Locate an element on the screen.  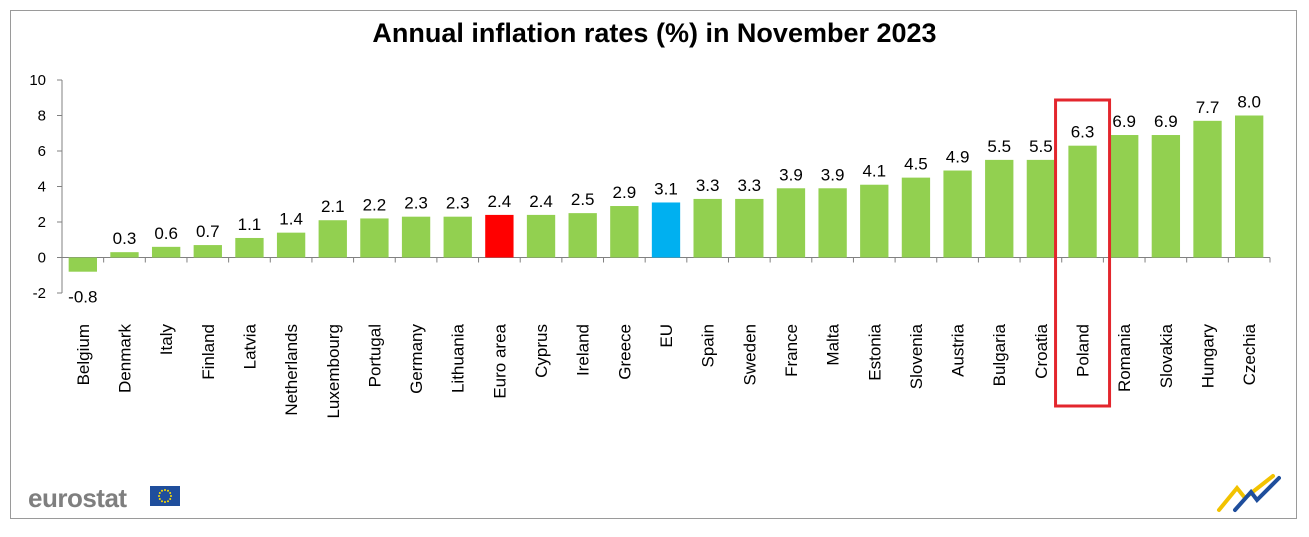
eu-flag-icon is located at coordinates (165, 496).